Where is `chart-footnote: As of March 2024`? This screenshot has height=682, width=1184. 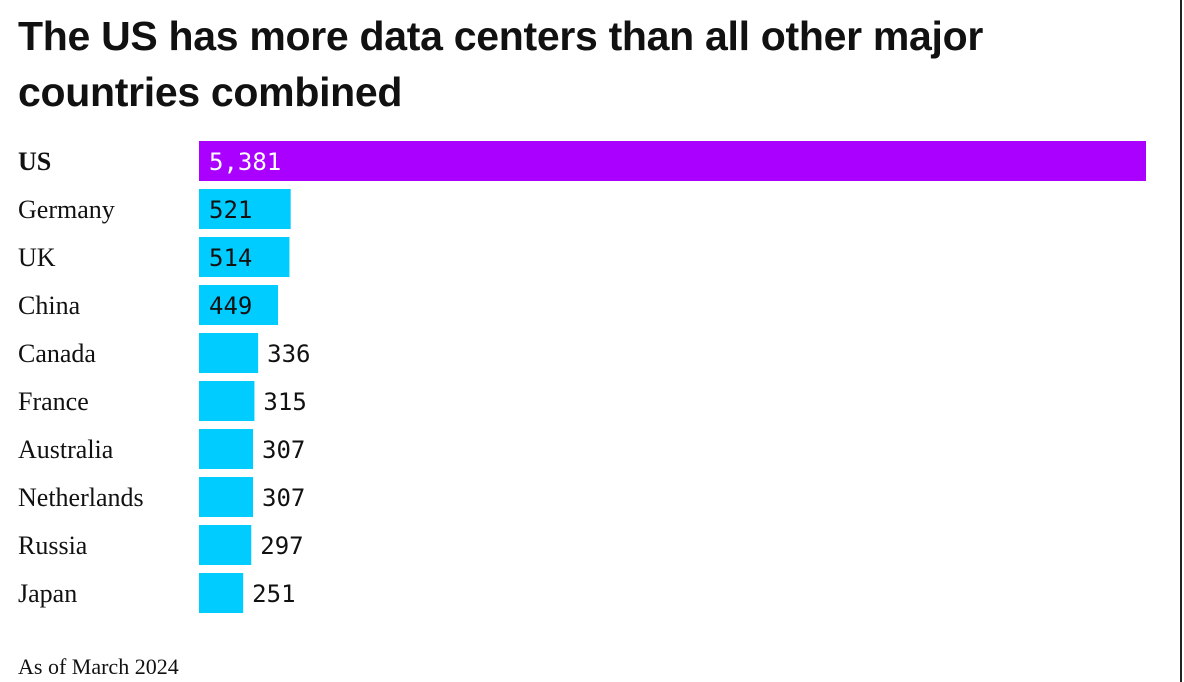 chart-footnote: As of March 2024 is located at coordinates (98, 666).